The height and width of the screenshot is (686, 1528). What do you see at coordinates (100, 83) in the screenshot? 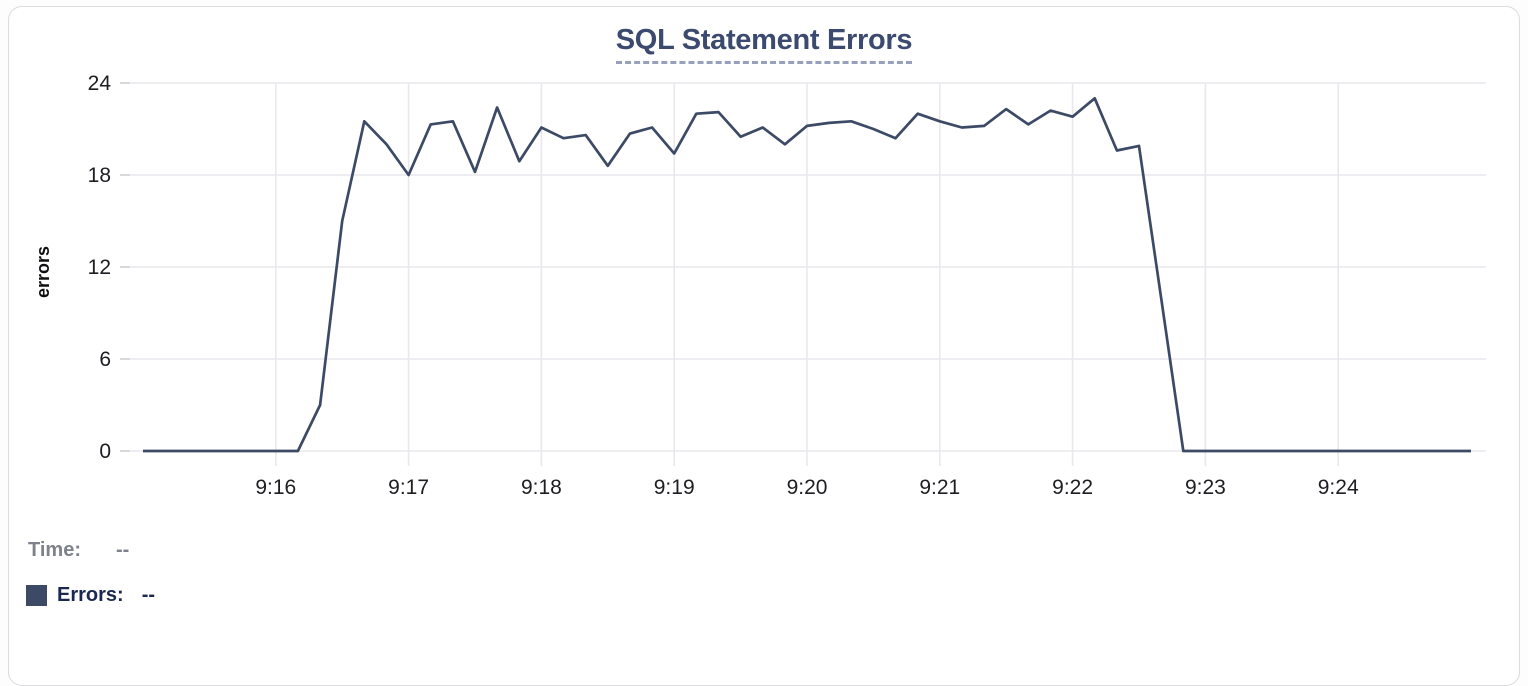
I see `y-tick-label: 24` at bounding box center [100, 83].